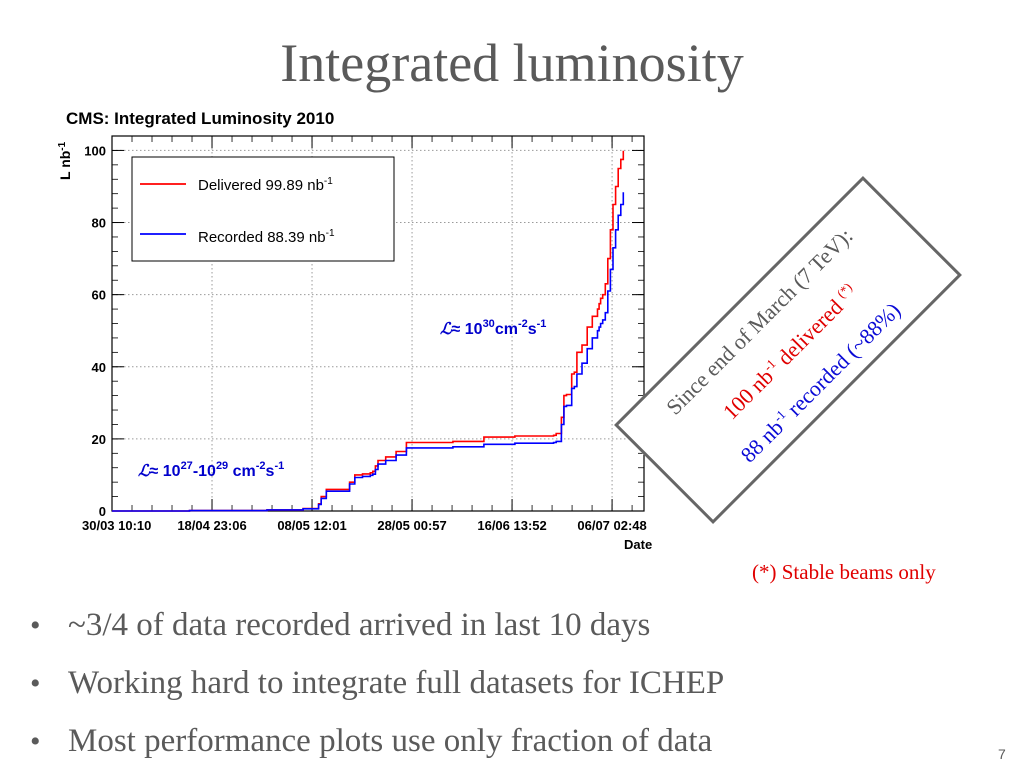 Image resolution: width=1024 pixels, height=774 pixels. I want to click on slide-title: Integrated luminosity, so click(512, 63).